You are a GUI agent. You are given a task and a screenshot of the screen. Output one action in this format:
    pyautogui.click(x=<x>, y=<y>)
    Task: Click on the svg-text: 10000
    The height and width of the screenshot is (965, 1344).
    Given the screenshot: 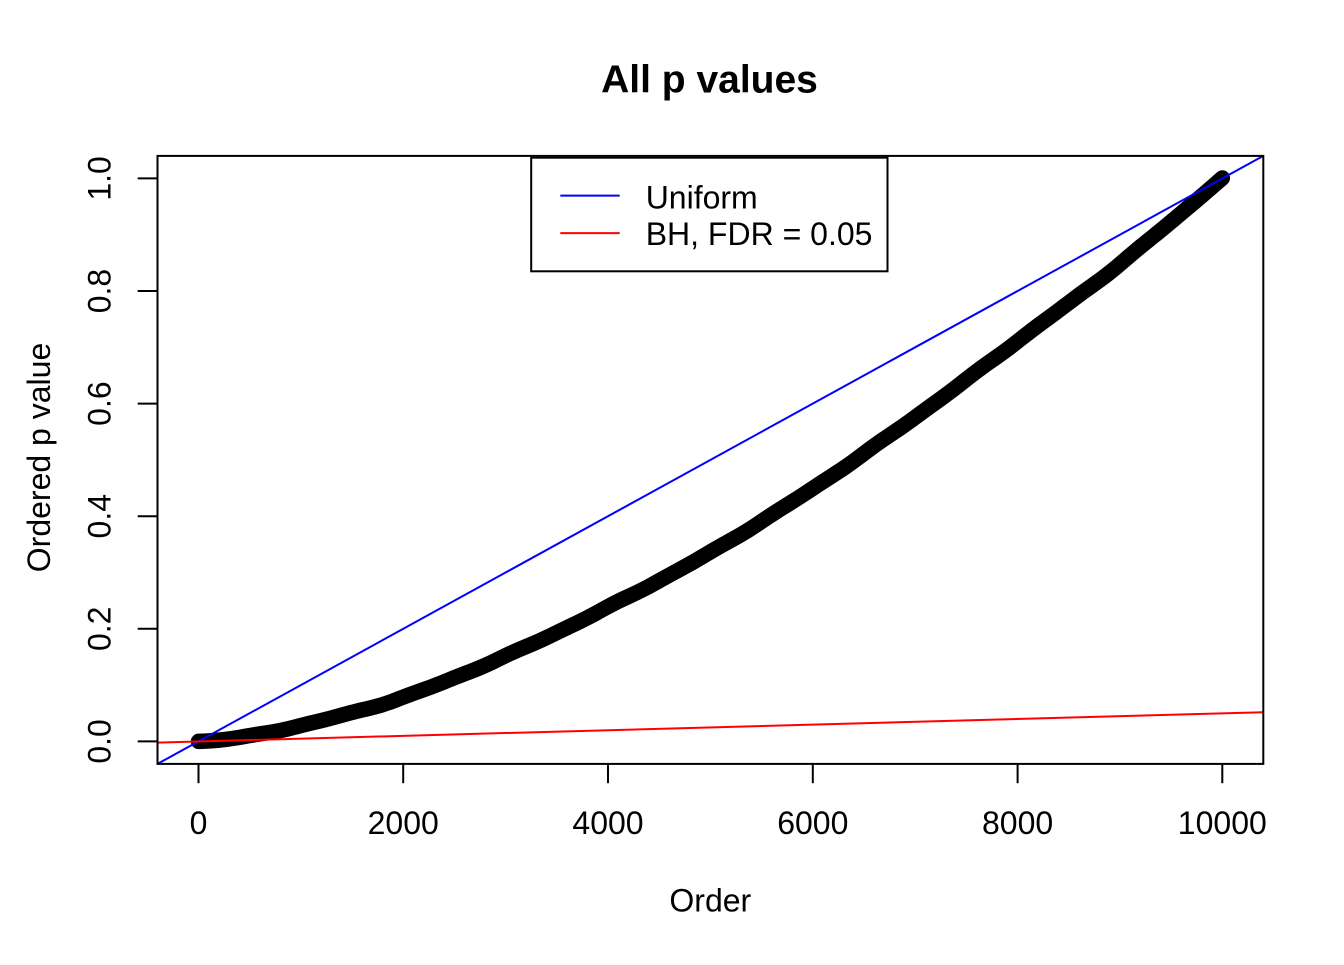 What is the action you would take?
    pyautogui.click(x=1222, y=823)
    